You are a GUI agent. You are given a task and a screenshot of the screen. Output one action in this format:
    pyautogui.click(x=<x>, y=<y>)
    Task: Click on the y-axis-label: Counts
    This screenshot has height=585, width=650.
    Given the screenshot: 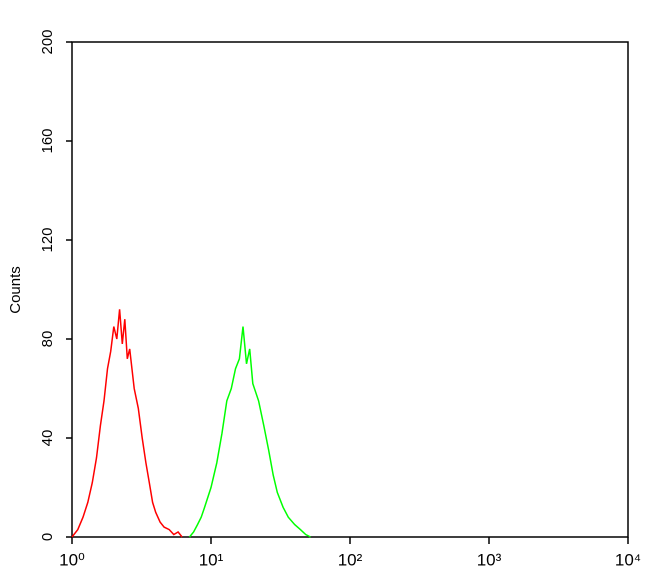 What is the action you would take?
    pyautogui.click(x=15, y=290)
    